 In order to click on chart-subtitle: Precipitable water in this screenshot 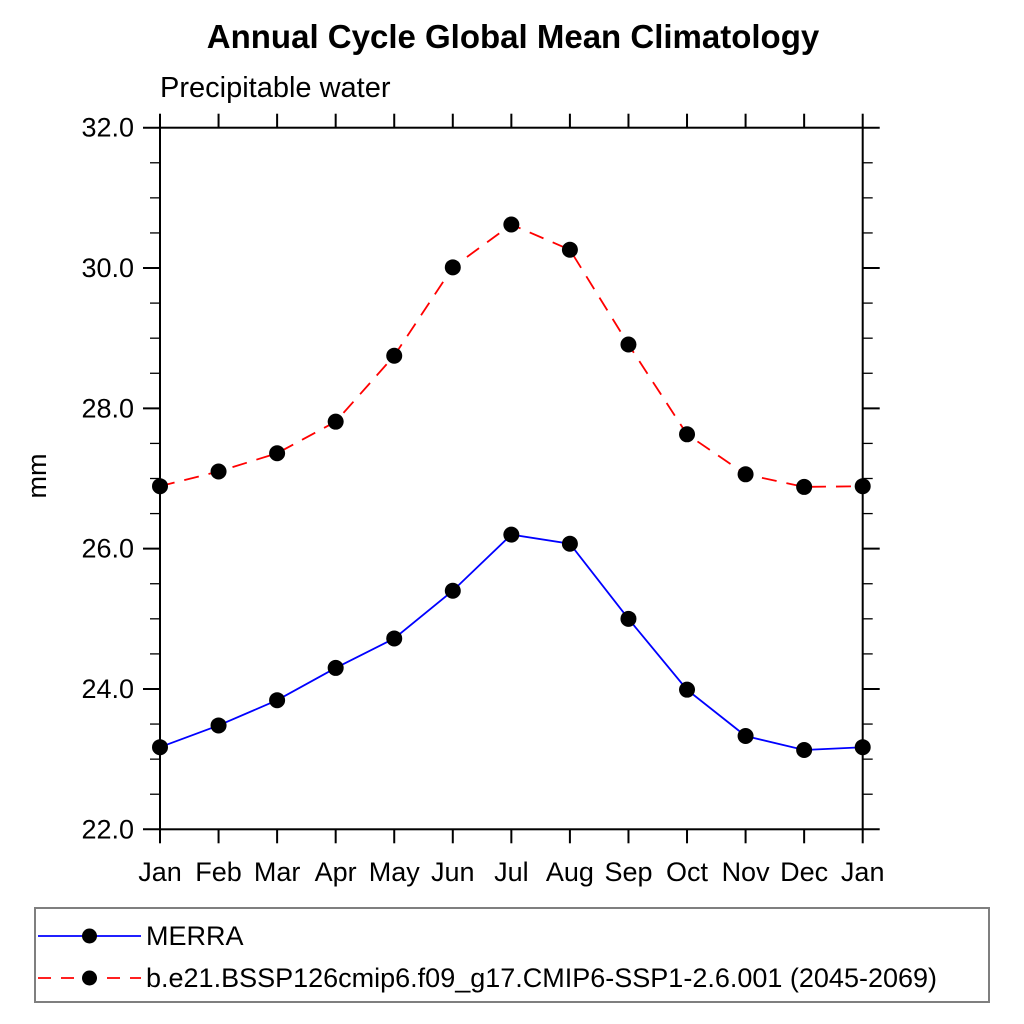, I will do `click(275, 88)`.